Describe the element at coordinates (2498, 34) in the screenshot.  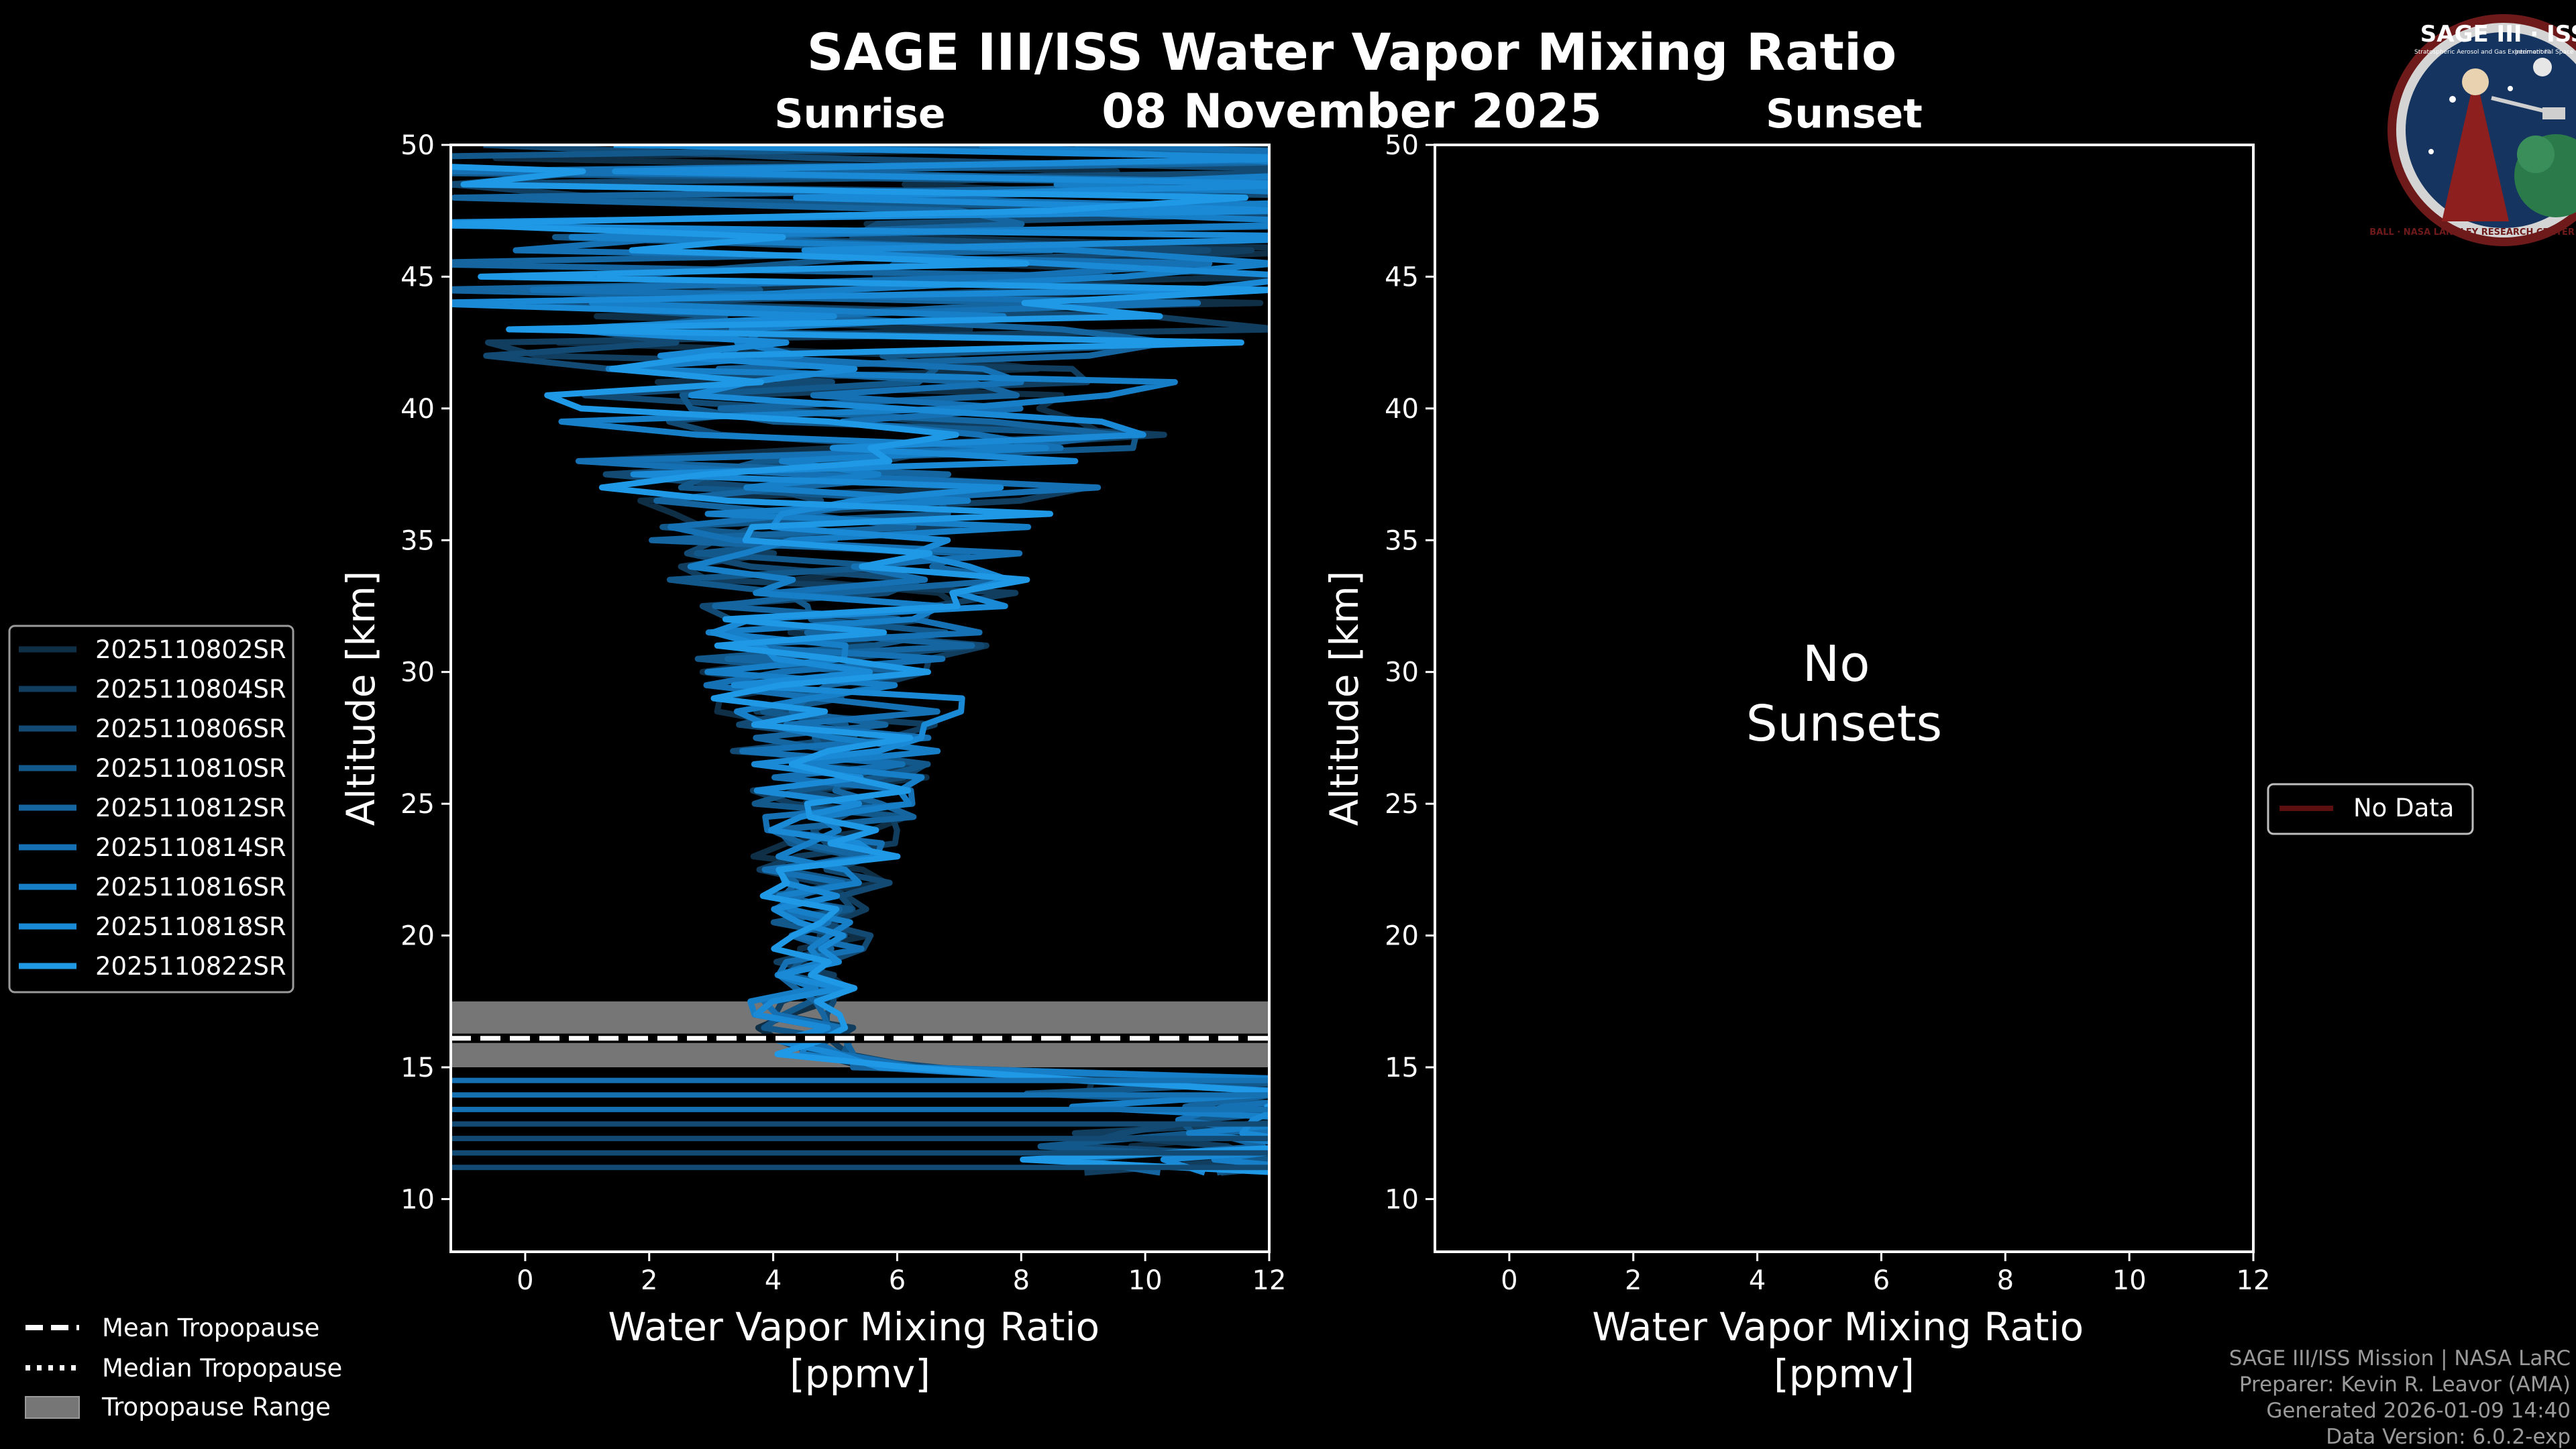
I see `logo-title: SAGE III · ISS` at that location.